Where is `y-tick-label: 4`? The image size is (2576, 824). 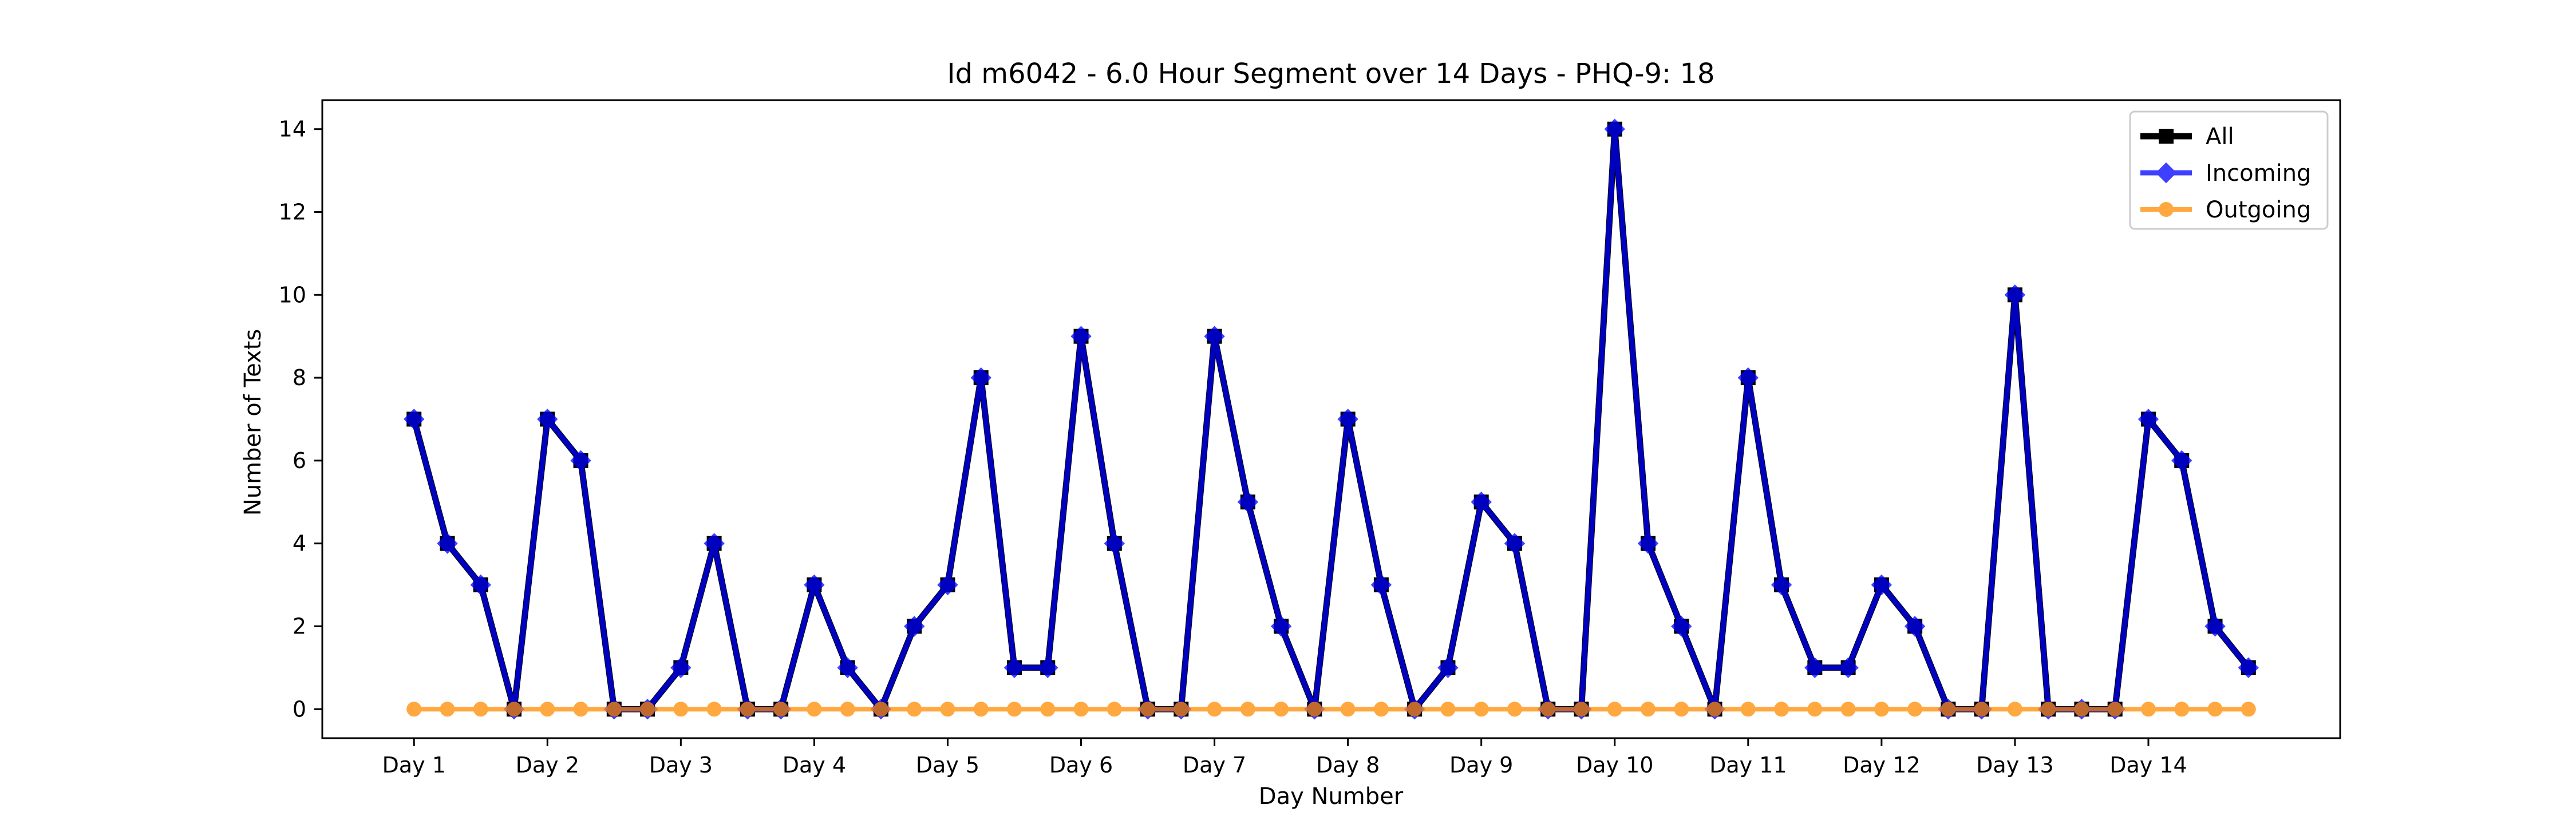 y-tick-label: 4 is located at coordinates (299, 543).